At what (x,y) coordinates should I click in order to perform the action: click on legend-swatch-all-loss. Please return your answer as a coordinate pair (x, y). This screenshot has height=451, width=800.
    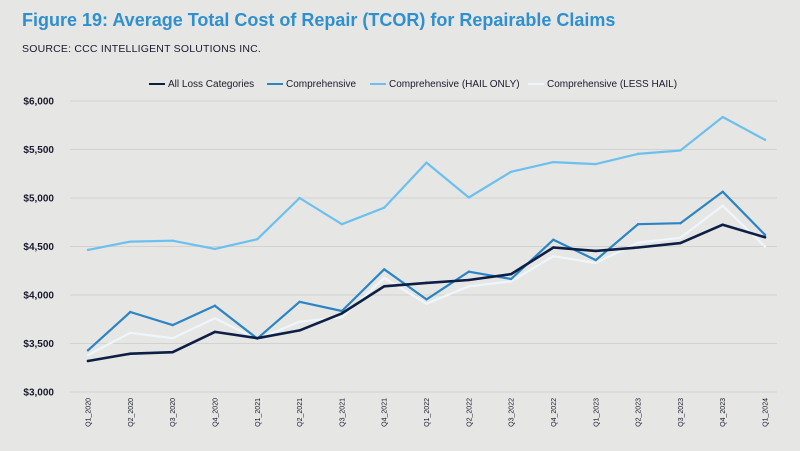
    Looking at the image, I should click on (157, 84).